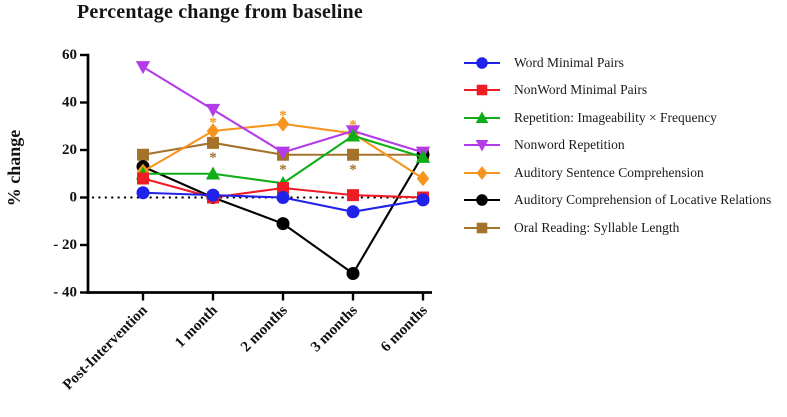 This screenshot has height=417, width=787. What do you see at coordinates (220, 12) in the screenshot?
I see `chart-title: Percentage change from baseline` at bounding box center [220, 12].